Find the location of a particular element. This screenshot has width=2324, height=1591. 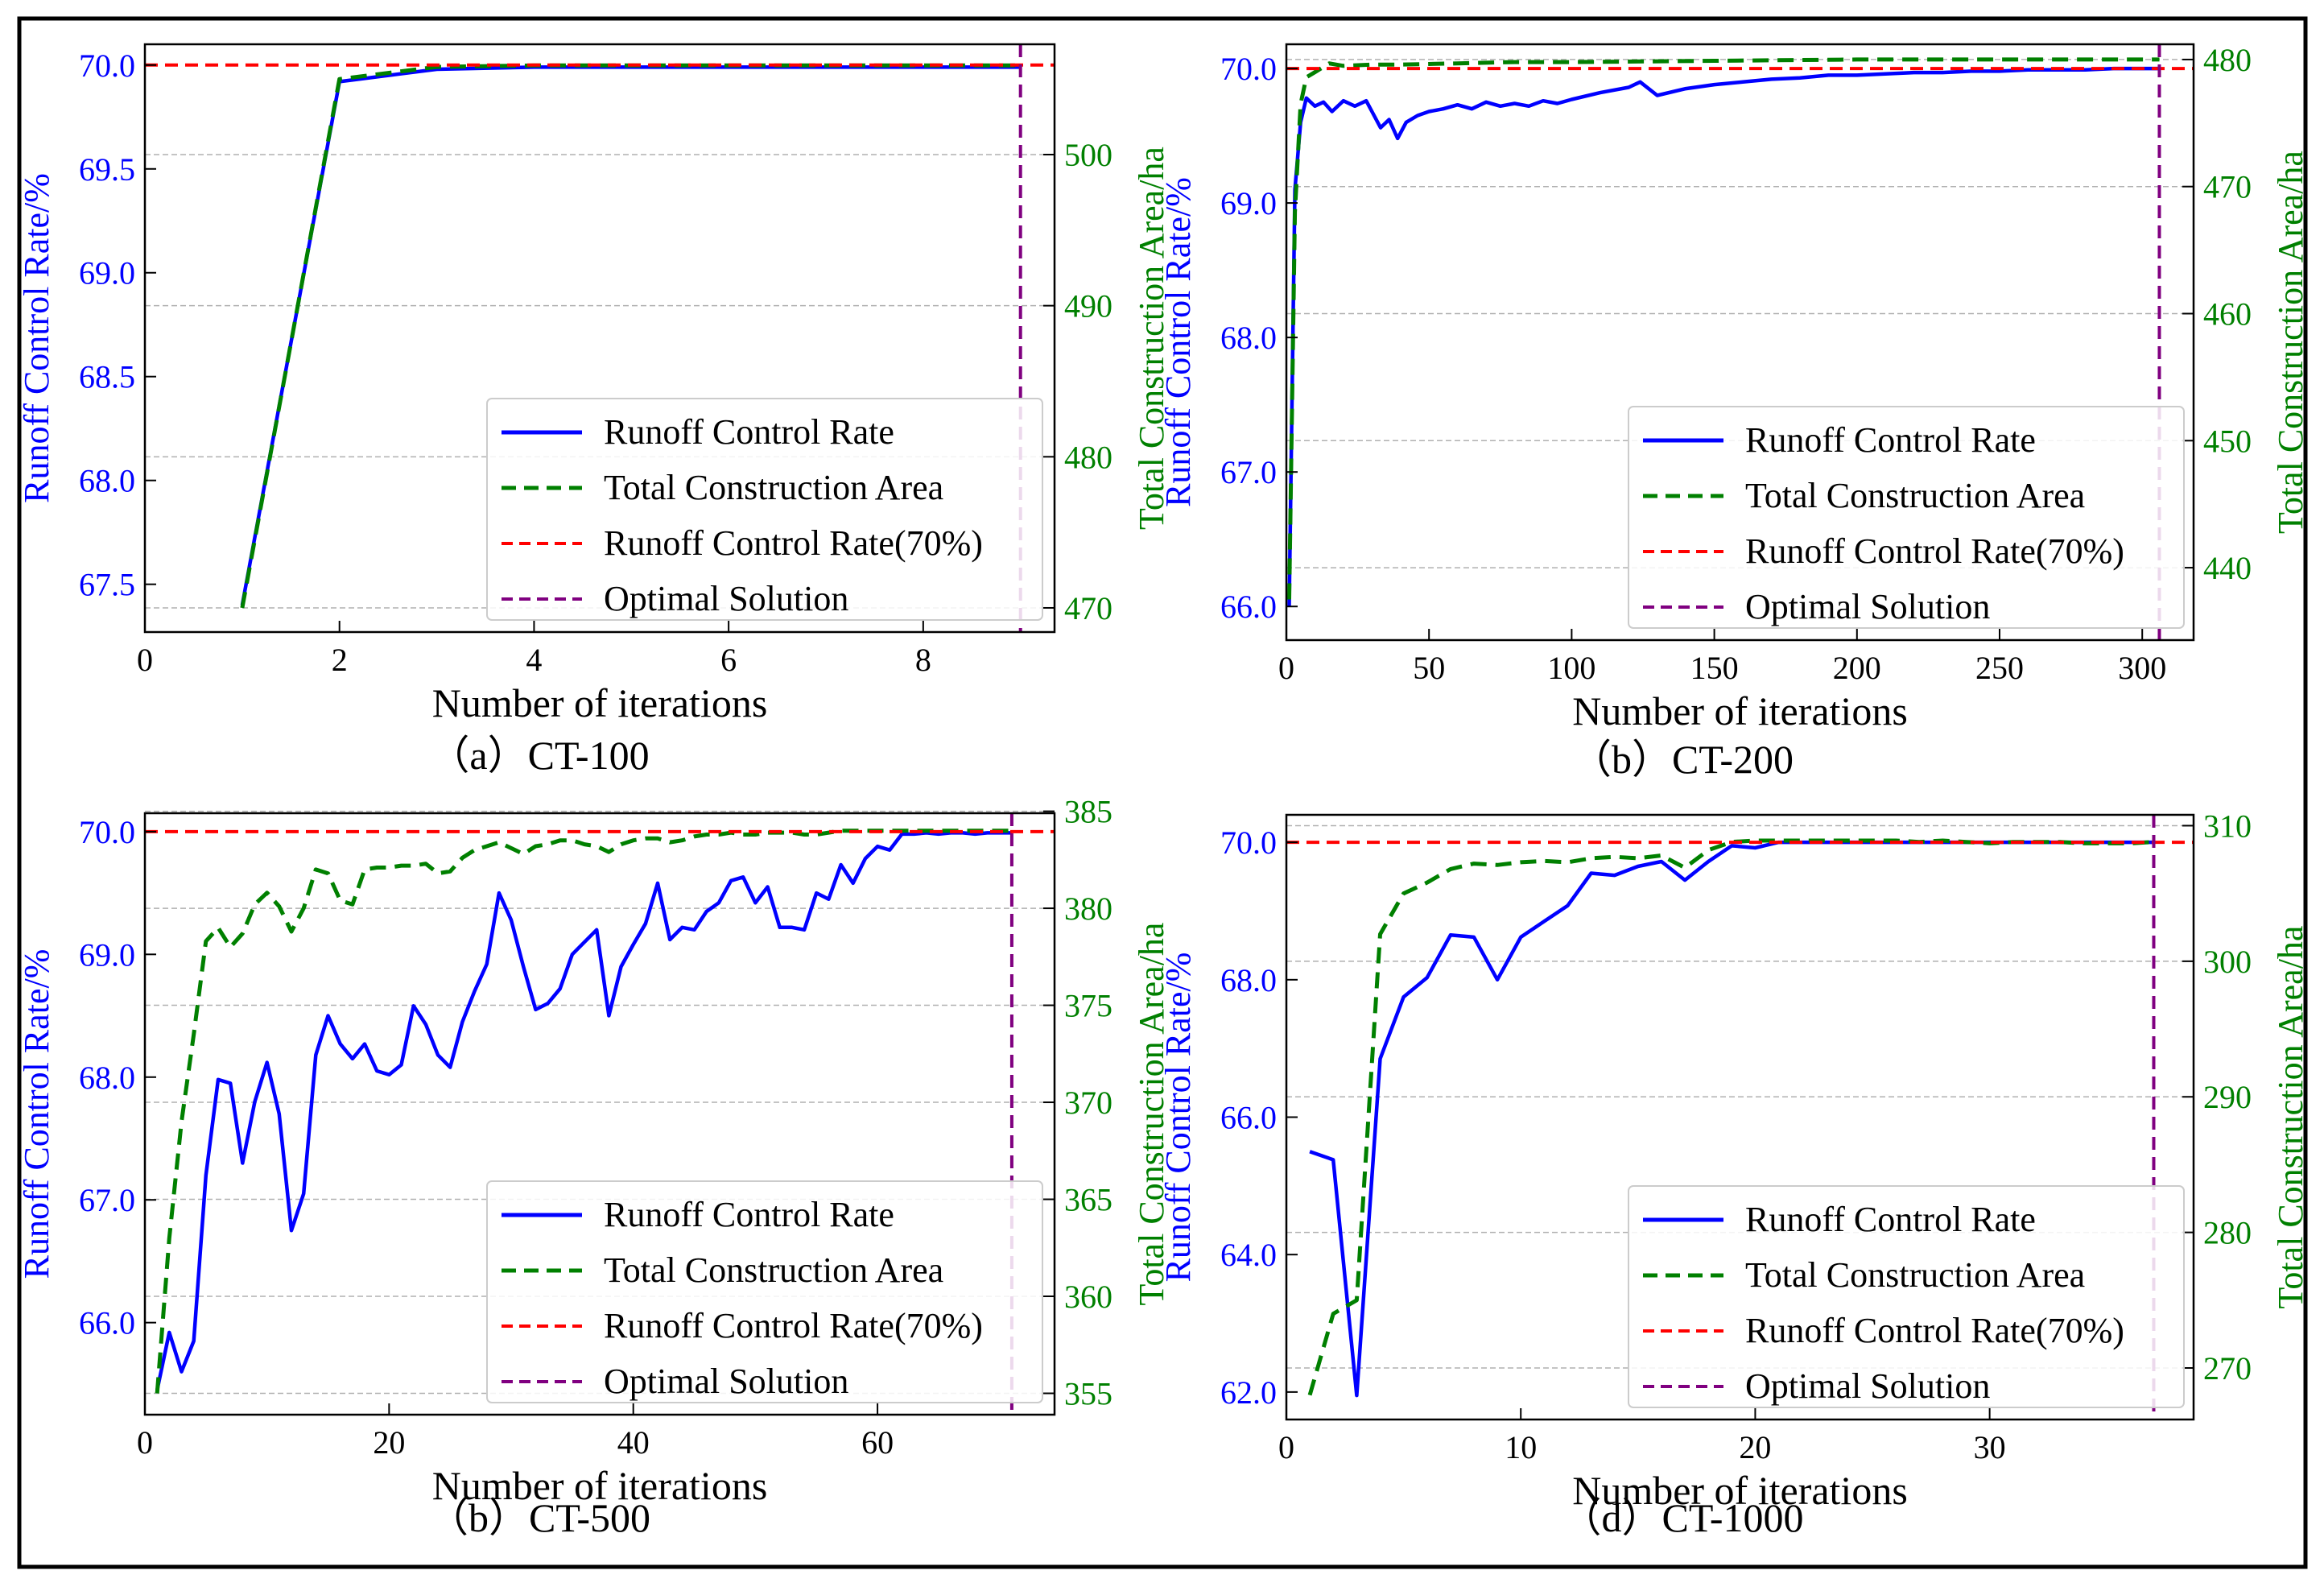

y-right-tick-label: 300 is located at coordinates (2227, 962).